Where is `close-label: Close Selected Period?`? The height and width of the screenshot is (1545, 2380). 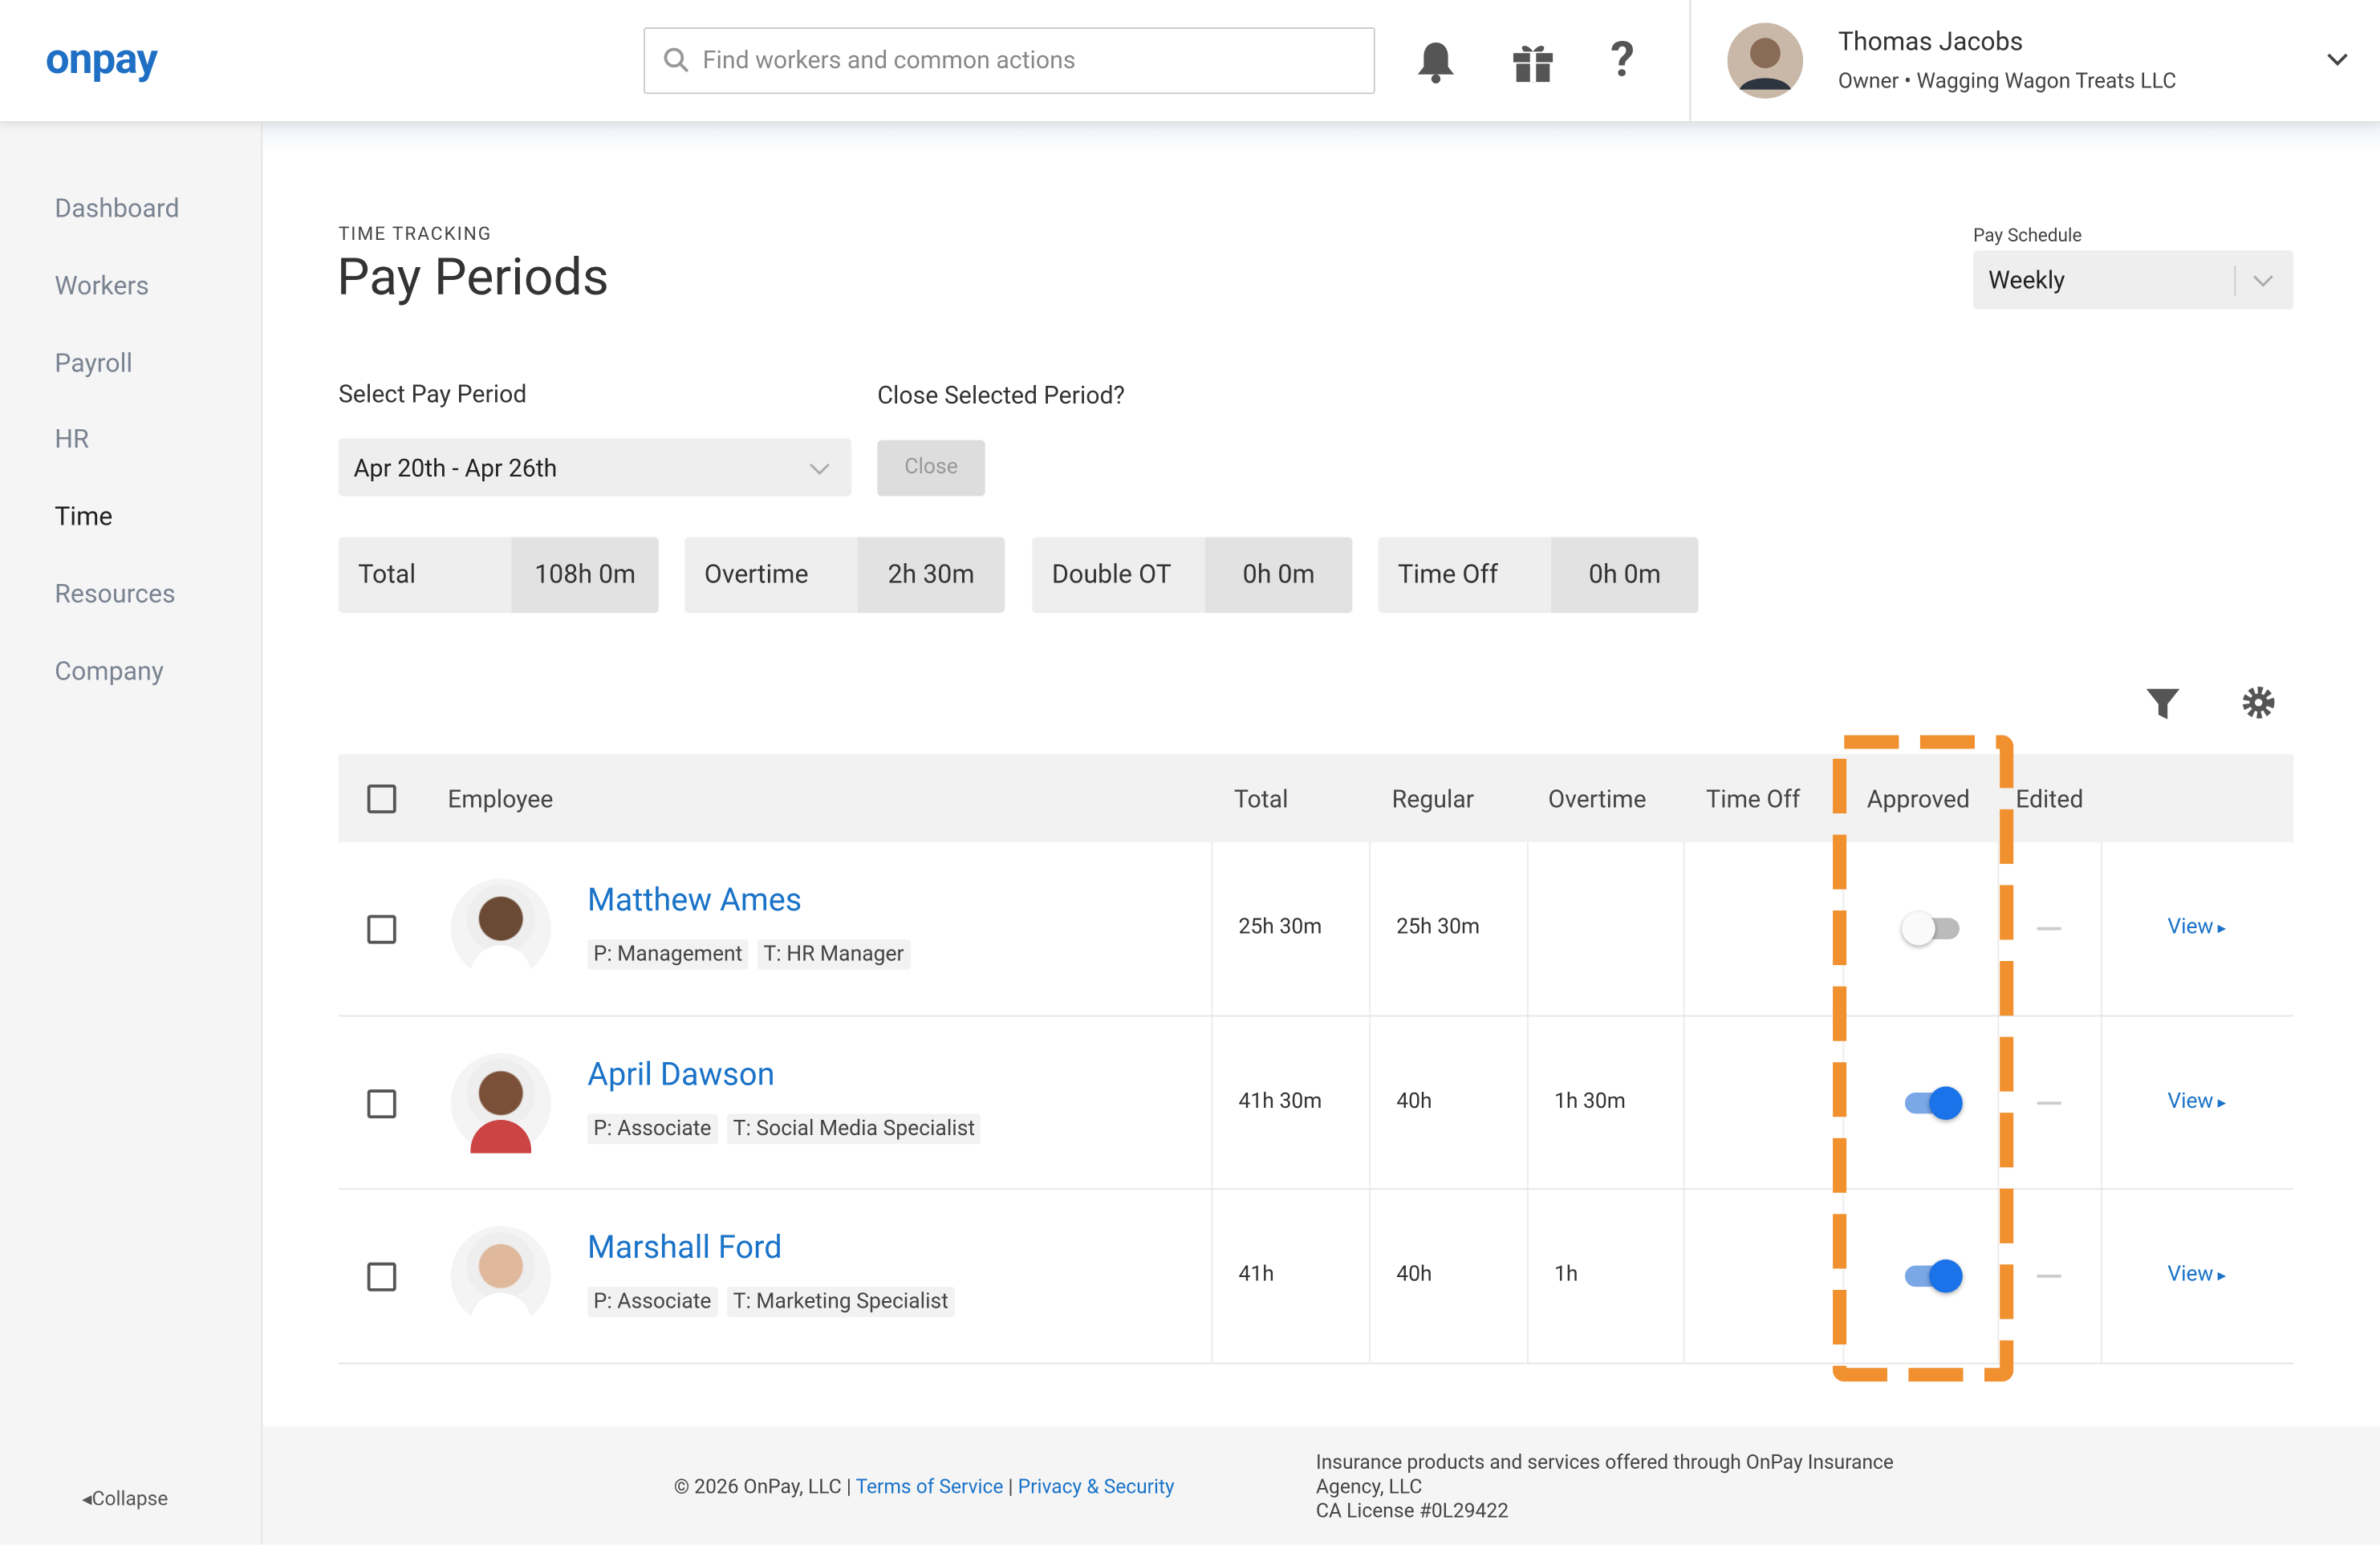 close-label: Close Selected Period? is located at coordinates (1001, 395).